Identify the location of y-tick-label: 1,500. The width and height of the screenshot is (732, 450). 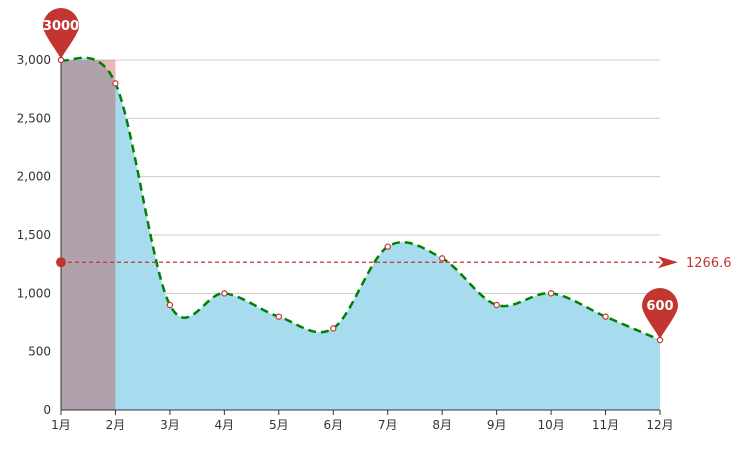
(34, 235).